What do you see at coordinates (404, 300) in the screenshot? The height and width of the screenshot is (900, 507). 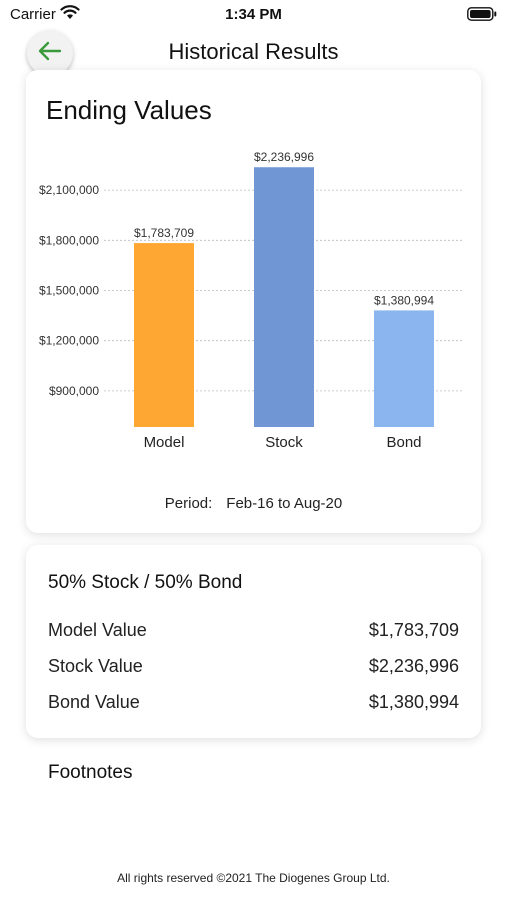 I see `bar-value-label: $1,380,994` at bounding box center [404, 300].